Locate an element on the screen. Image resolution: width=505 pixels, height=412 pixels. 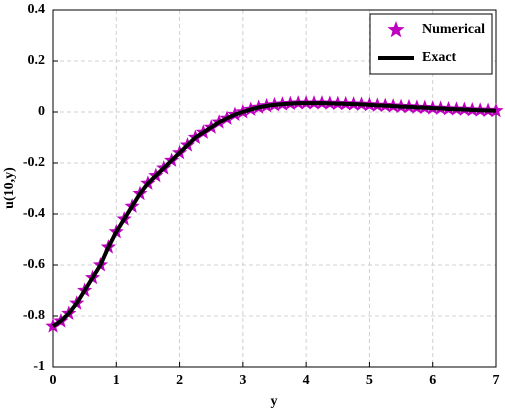
y-tick-label: 0.4 is located at coordinates (37, 9).